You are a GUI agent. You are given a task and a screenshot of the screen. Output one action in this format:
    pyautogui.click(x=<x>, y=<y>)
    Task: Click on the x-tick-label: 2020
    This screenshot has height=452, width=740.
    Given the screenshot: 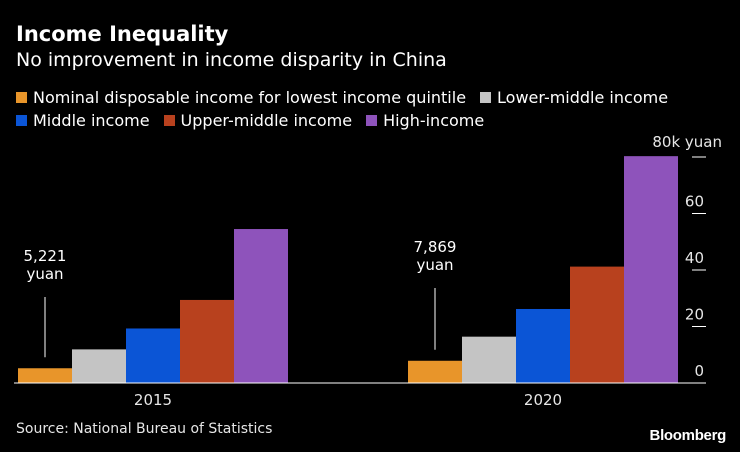 What is the action you would take?
    pyautogui.click(x=543, y=400)
    